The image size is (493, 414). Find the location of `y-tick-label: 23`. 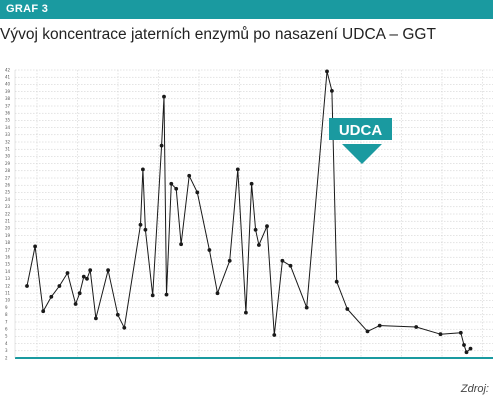

y-tick-label: 23 is located at coordinates (8, 206).